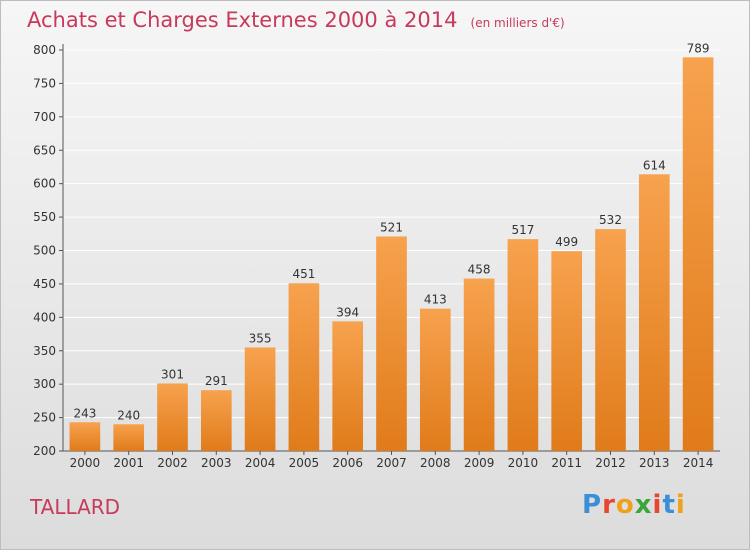 This screenshot has height=550, width=750. I want to click on x-tick-label-2012: 2012, so click(610, 463).